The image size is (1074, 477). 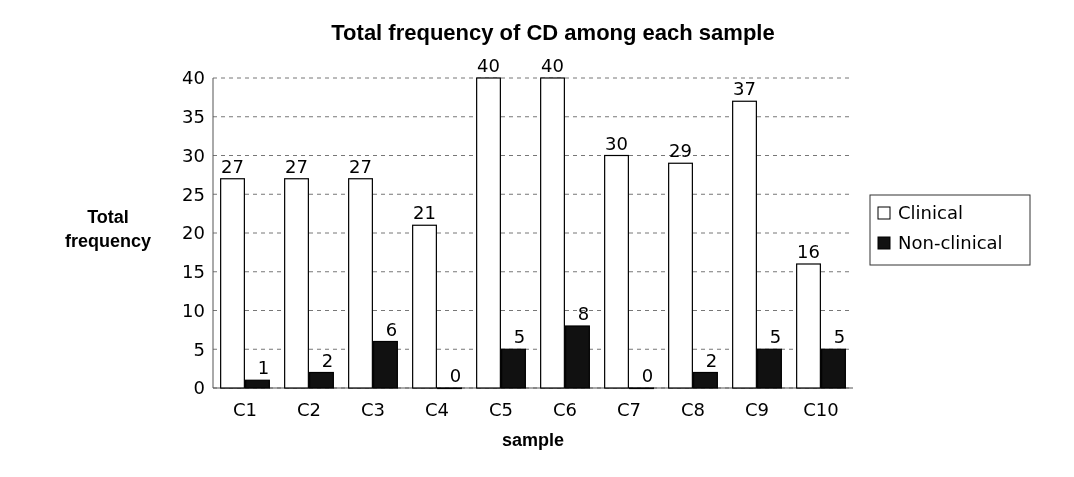 I want to click on y-tick-label: 15, so click(x=193, y=272).